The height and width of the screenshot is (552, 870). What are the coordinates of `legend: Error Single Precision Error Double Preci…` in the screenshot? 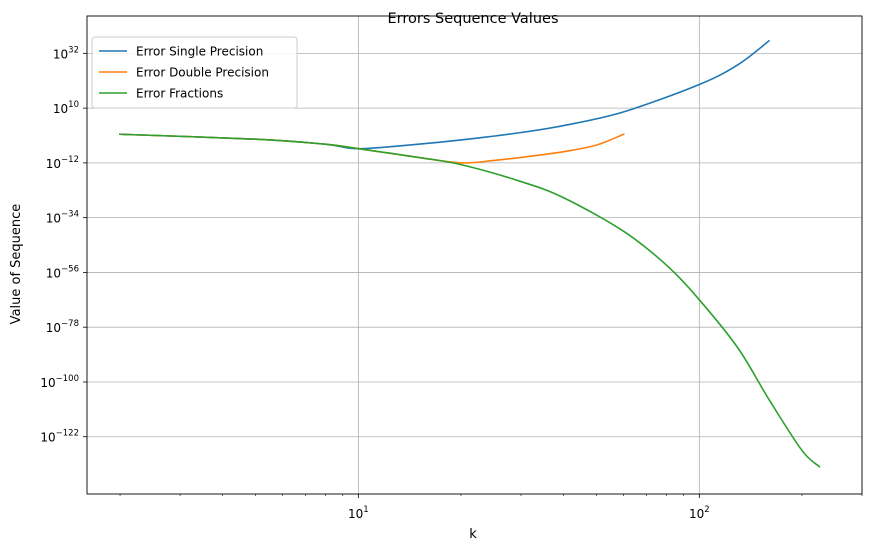 It's located at (194, 72).